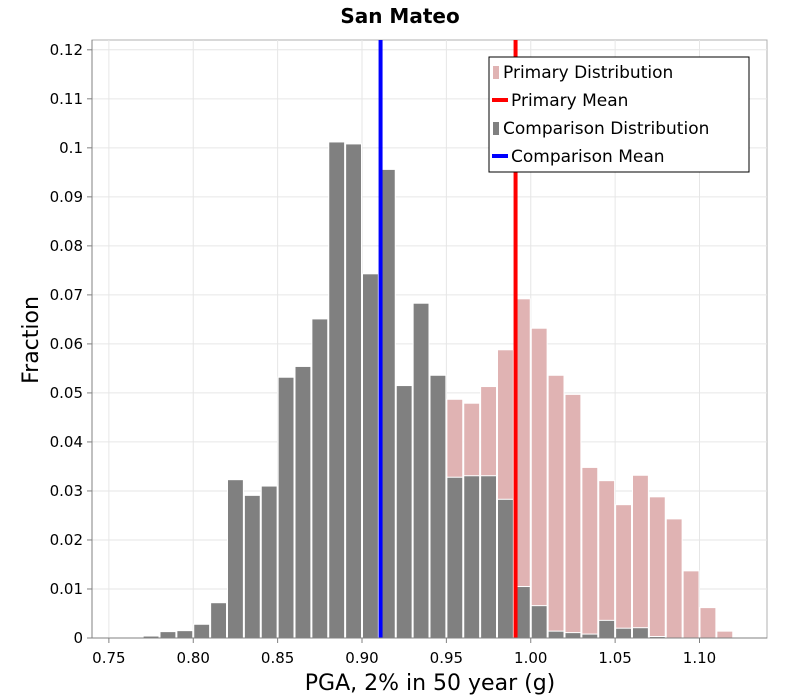 This screenshot has width=800, height=700. Describe the element at coordinates (361, 658) in the screenshot. I see `x-tick-label: 0.90` at that location.